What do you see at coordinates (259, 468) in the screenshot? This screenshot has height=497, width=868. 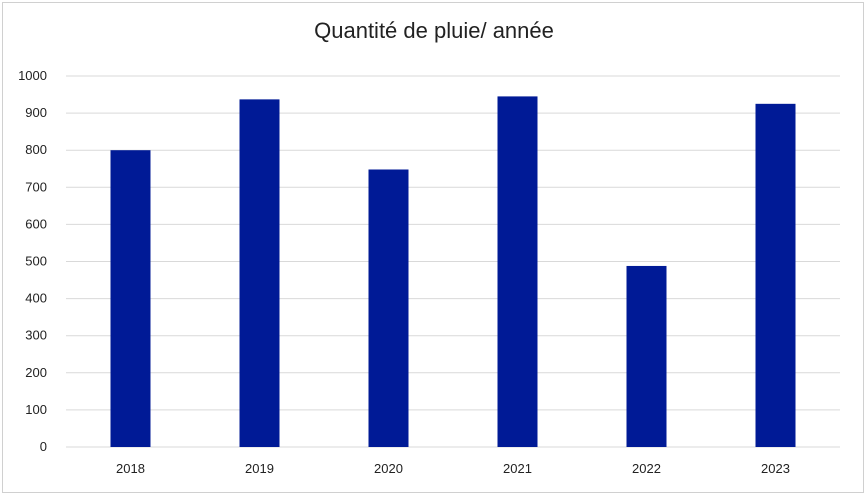 I see `x-tick-label: 2019` at bounding box center [259, 468].